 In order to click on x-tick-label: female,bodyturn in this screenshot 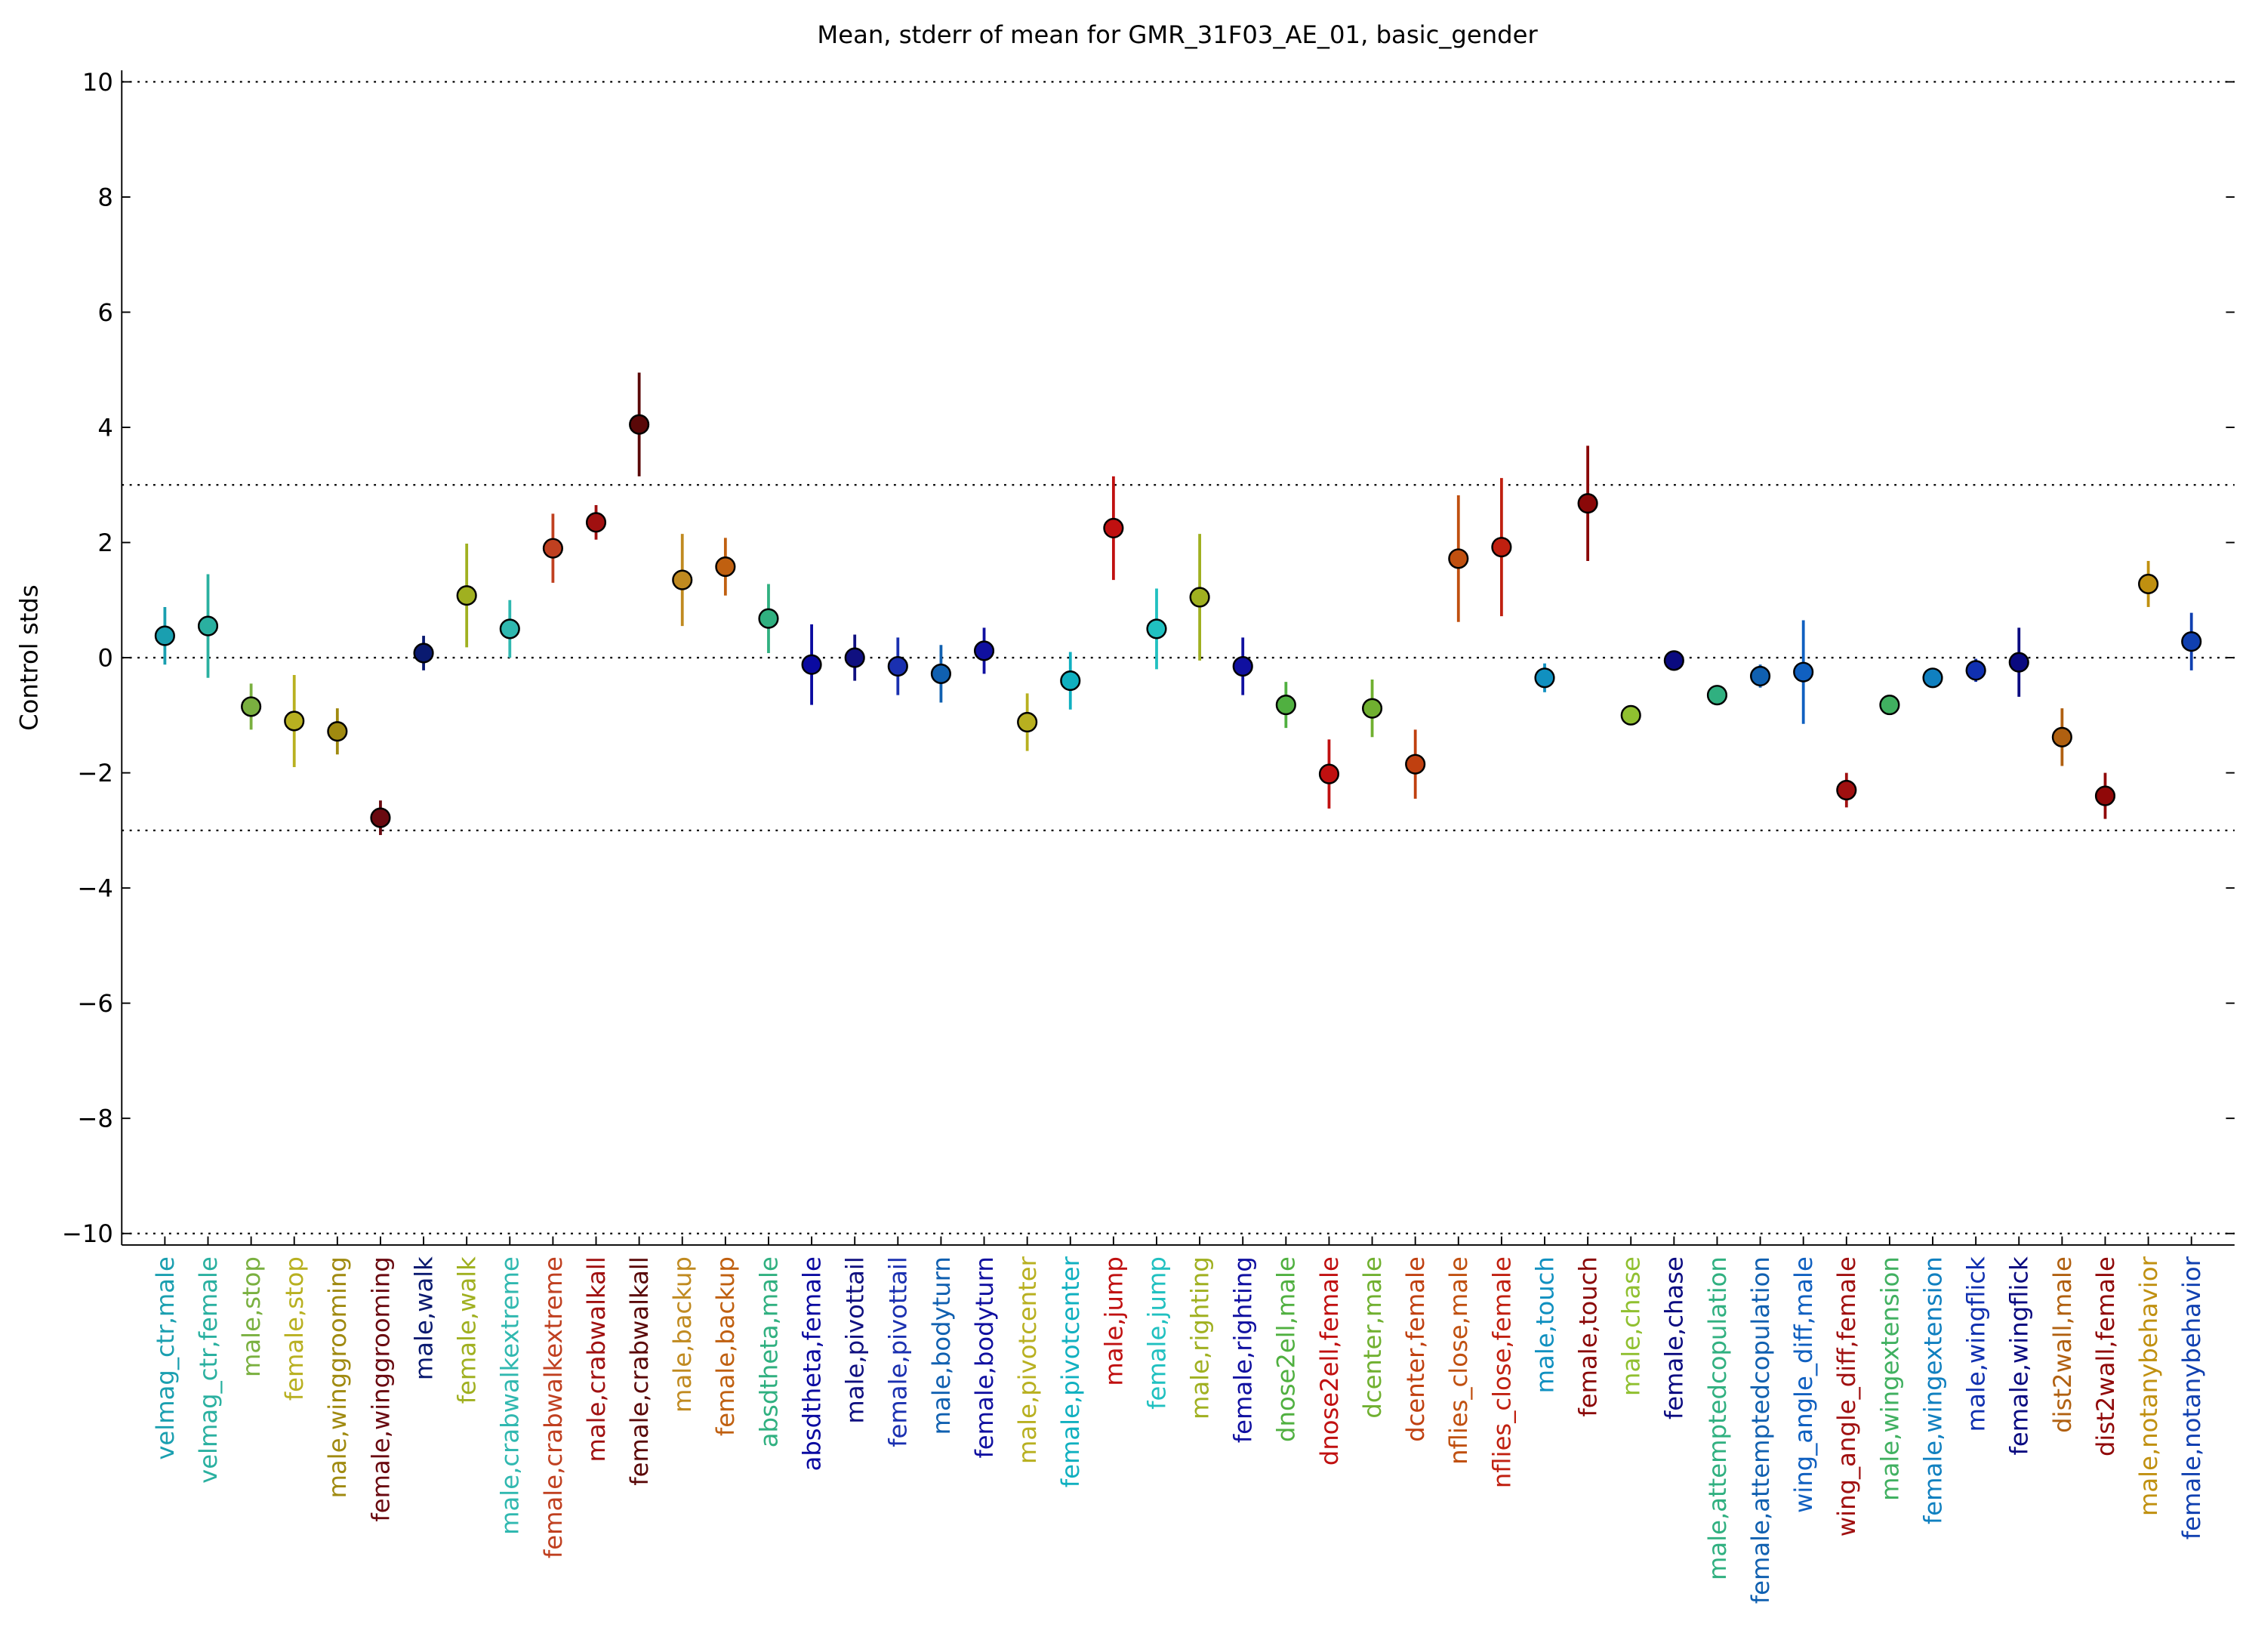, I will do `click(985, 1357)`.